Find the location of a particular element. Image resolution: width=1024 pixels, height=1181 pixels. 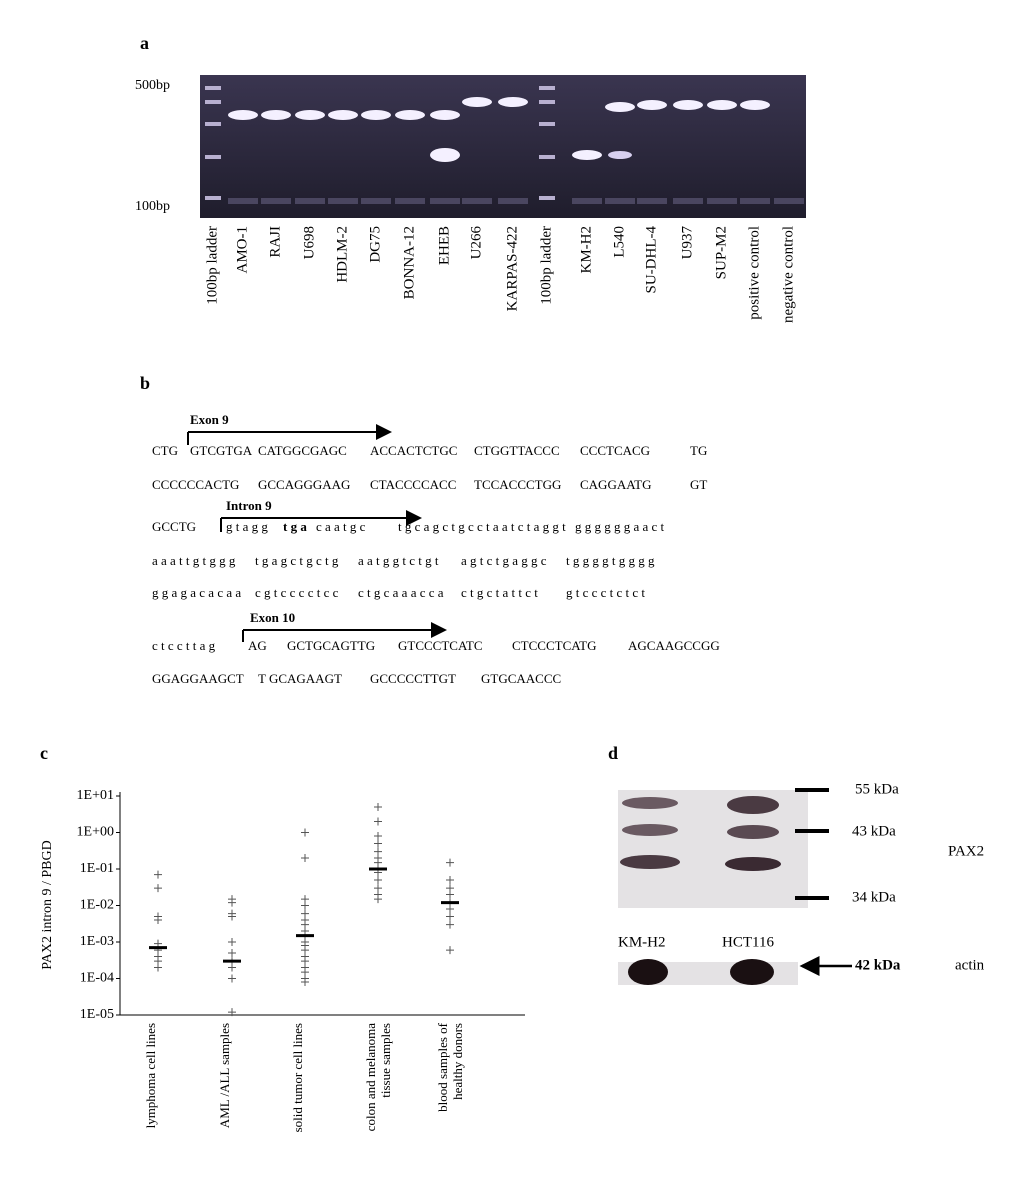

lane-label: DG75 is located at coordinates (375, 244).